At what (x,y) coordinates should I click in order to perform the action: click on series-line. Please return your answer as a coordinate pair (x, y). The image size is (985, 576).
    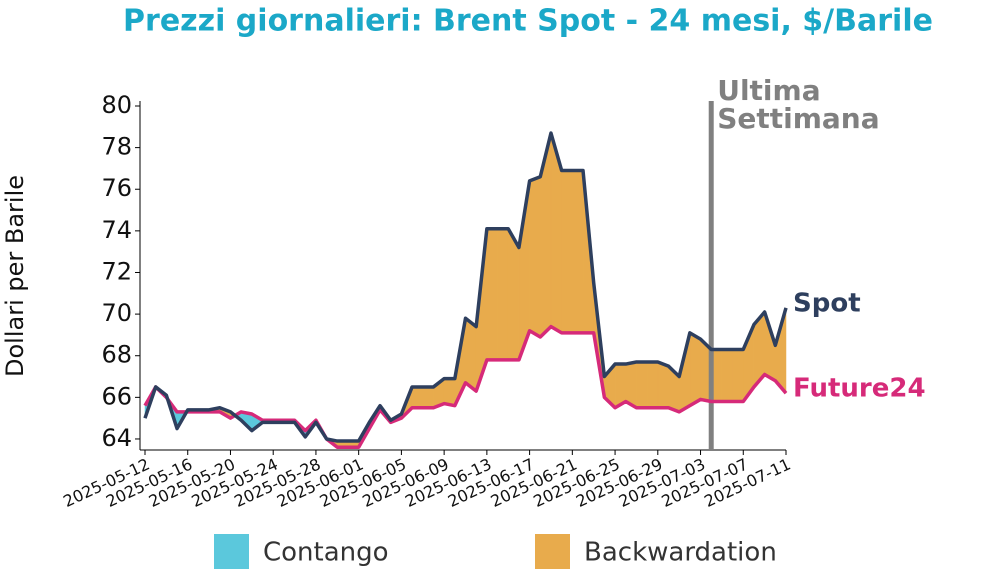
    Looking at the image, I should click on (465, 387).